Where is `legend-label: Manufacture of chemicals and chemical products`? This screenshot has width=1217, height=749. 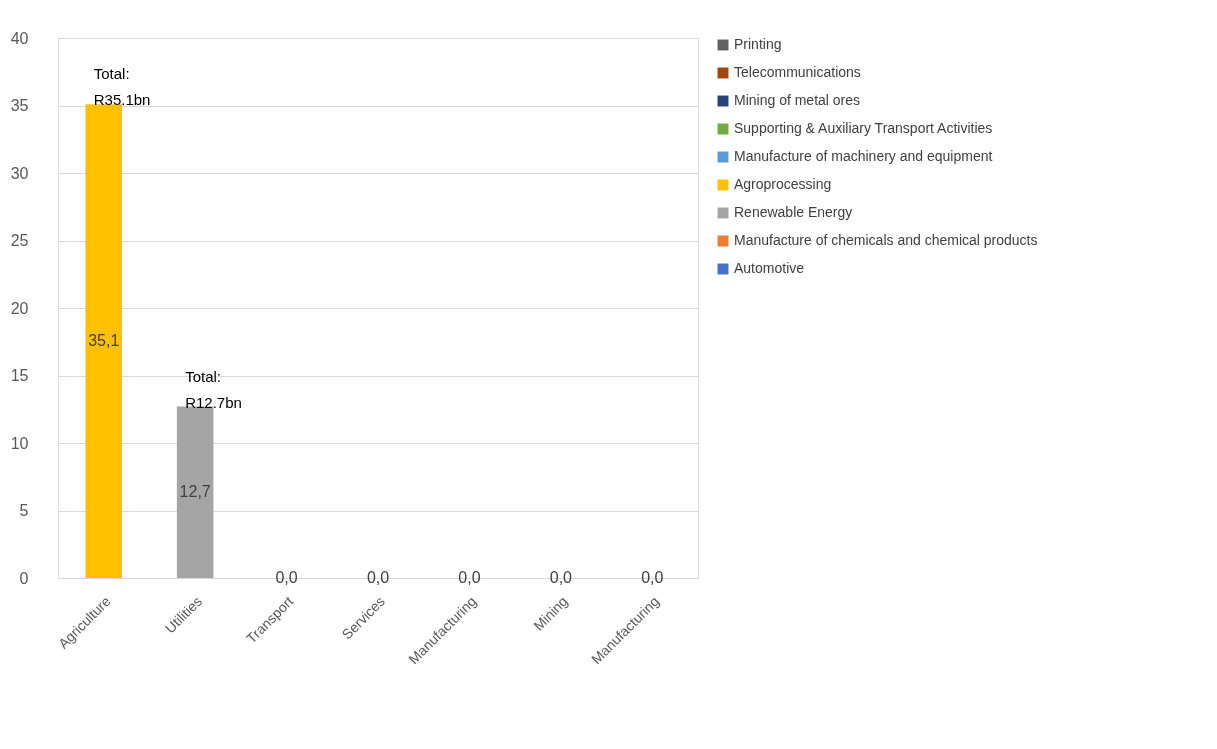 legend-label: Manufacture of chemicals and chemical products is located at coordinates (886, 240).